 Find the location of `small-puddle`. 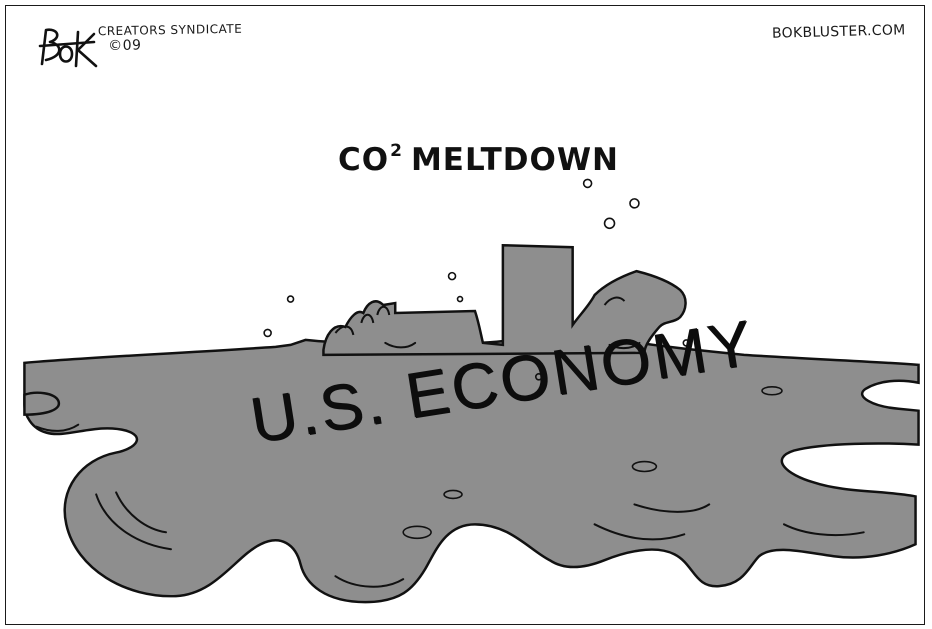

small-puddle is located at coordinates (42, 403).